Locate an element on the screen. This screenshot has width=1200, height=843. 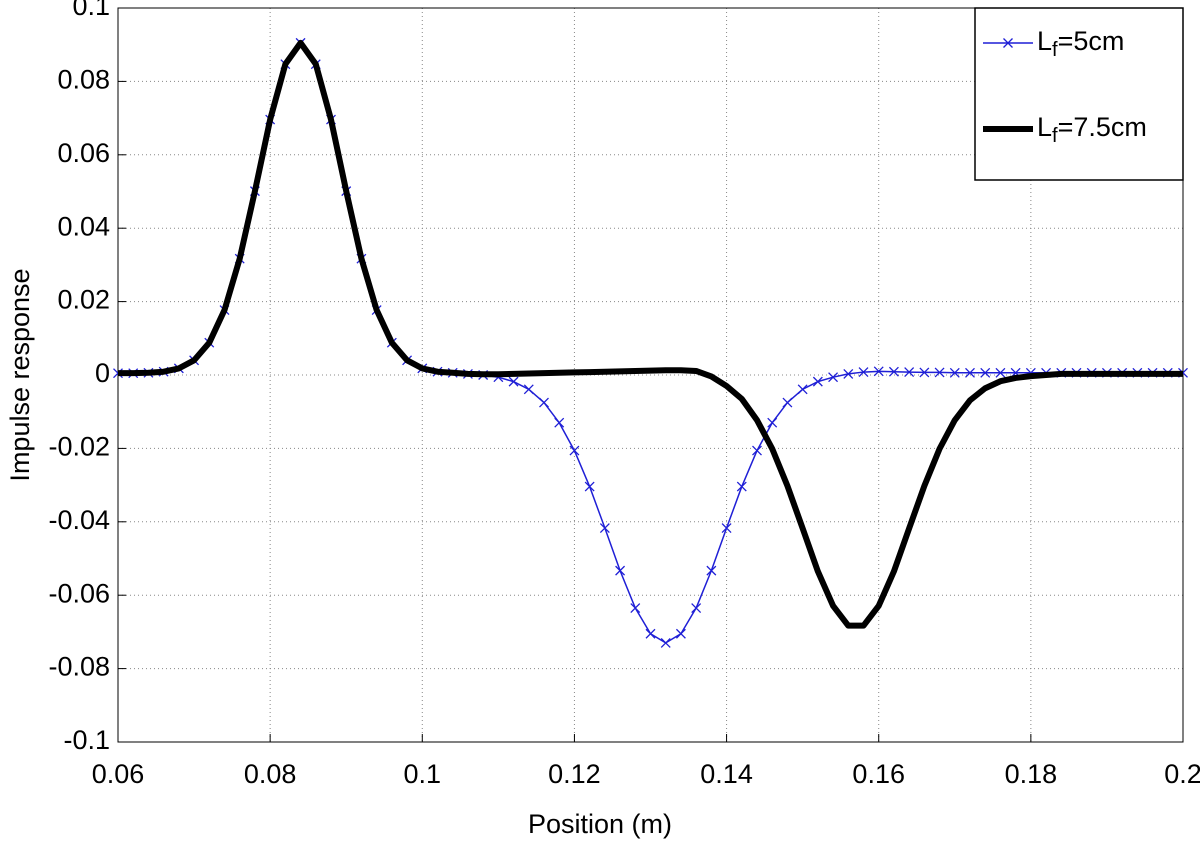
x-tick-label: 0.18 is located at coordinates (1031, 774).